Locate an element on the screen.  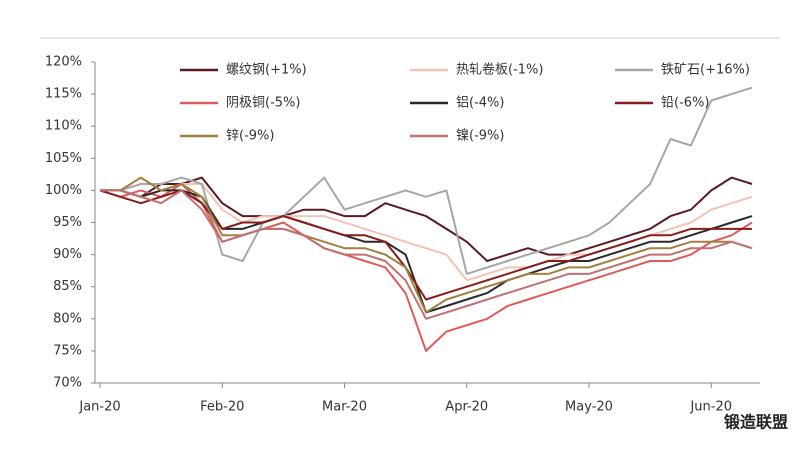
y-tick-label: 100% is located at coordinates (63, 190).